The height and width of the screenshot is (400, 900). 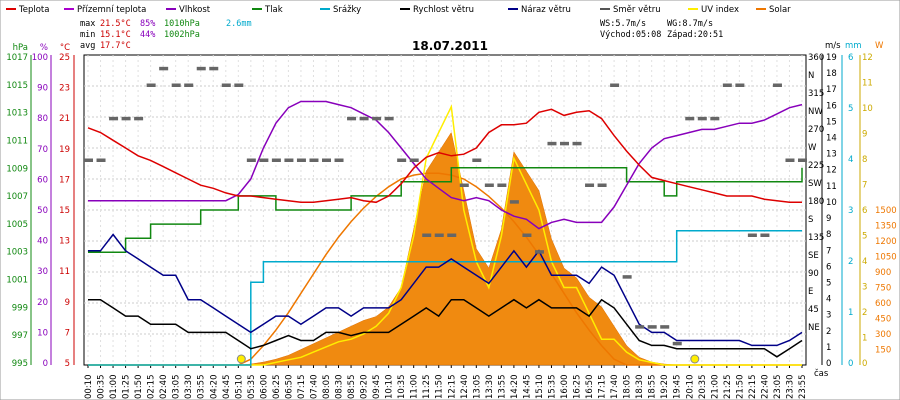 What do you see at coordinates (615, 387) in the screenshot?
I see `x-tick-label: 17:40` at bounding box center [615, 387].